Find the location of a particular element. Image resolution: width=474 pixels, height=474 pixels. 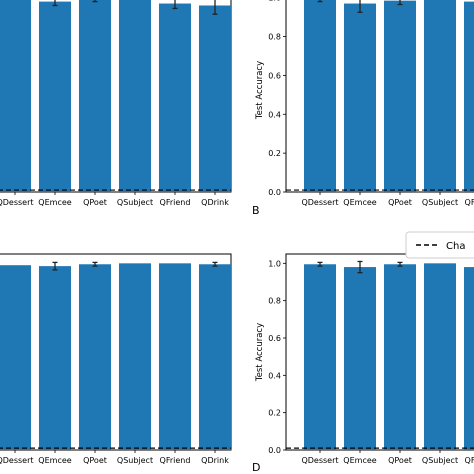

panel-label: B is located at coordinates (256, 210).